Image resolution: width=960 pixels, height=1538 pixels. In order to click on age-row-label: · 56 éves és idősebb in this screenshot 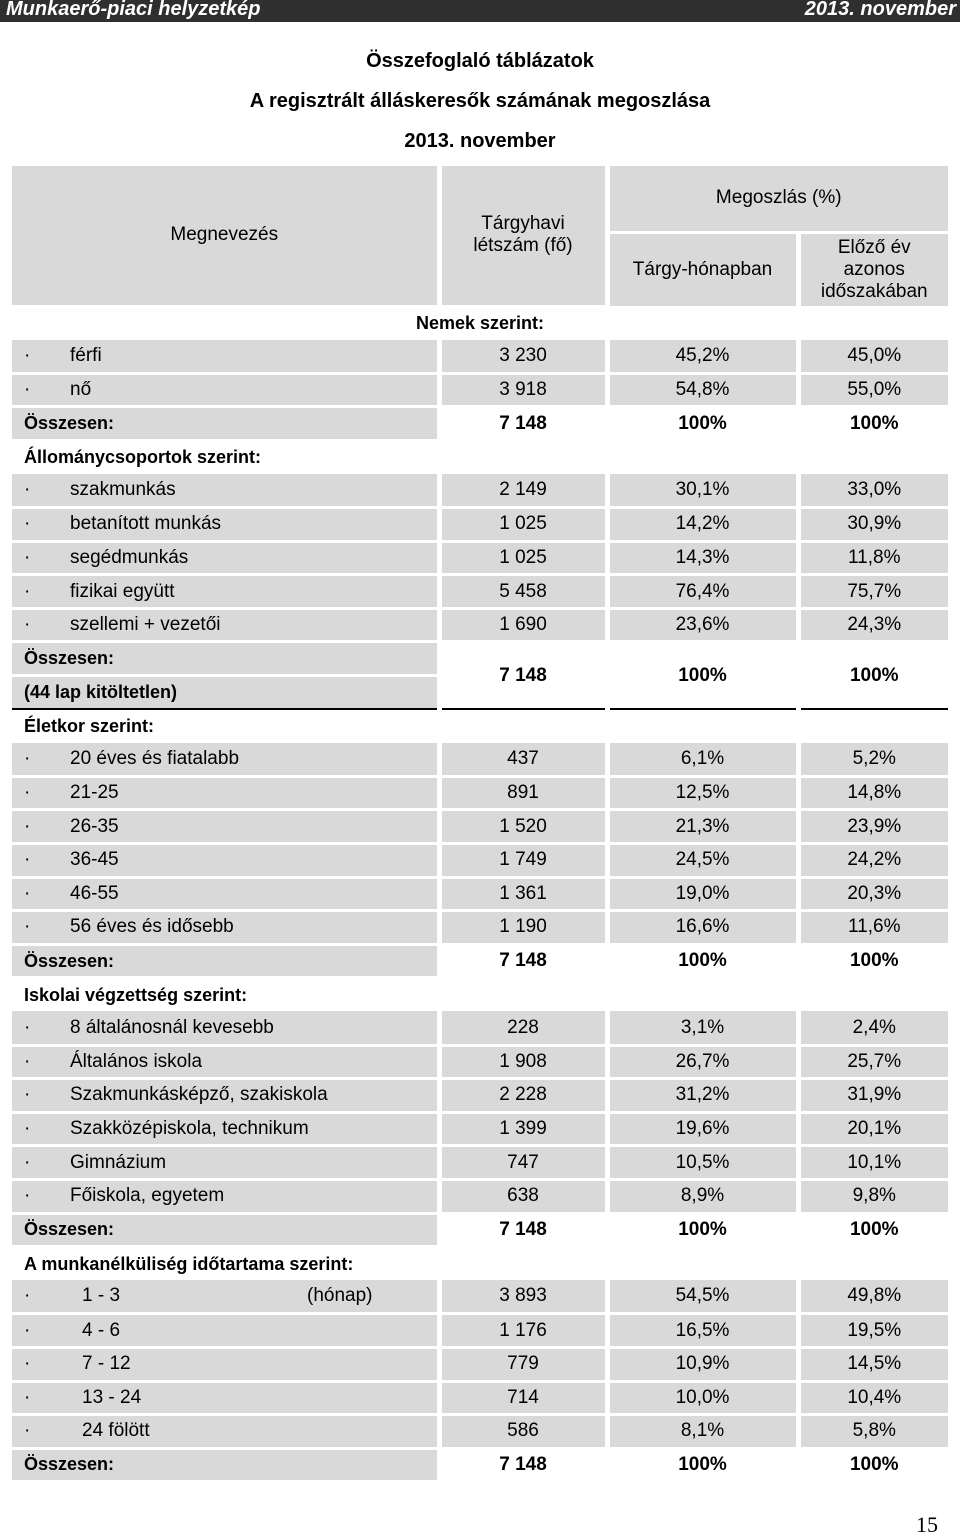, I will do `click(225, 928)`.